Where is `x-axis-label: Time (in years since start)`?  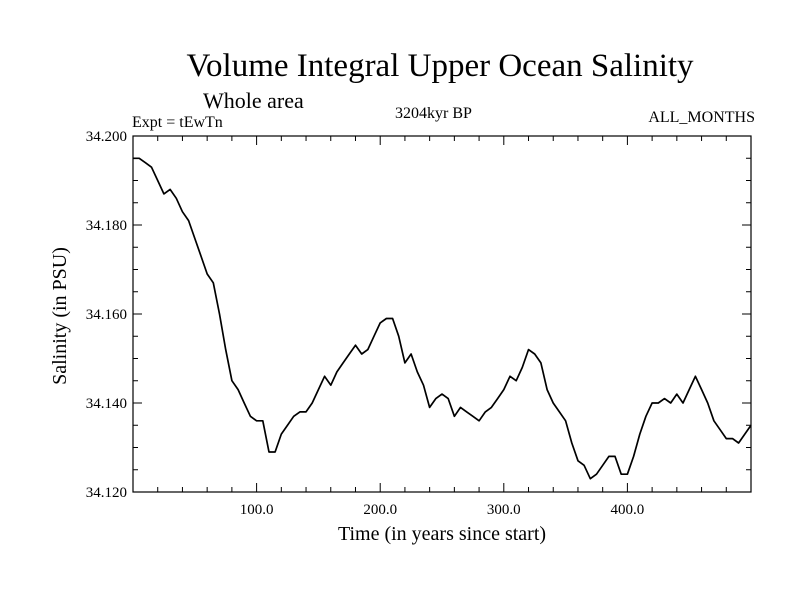 x-axis-label: Time (in years since start) is located at coordinates (442, 534).